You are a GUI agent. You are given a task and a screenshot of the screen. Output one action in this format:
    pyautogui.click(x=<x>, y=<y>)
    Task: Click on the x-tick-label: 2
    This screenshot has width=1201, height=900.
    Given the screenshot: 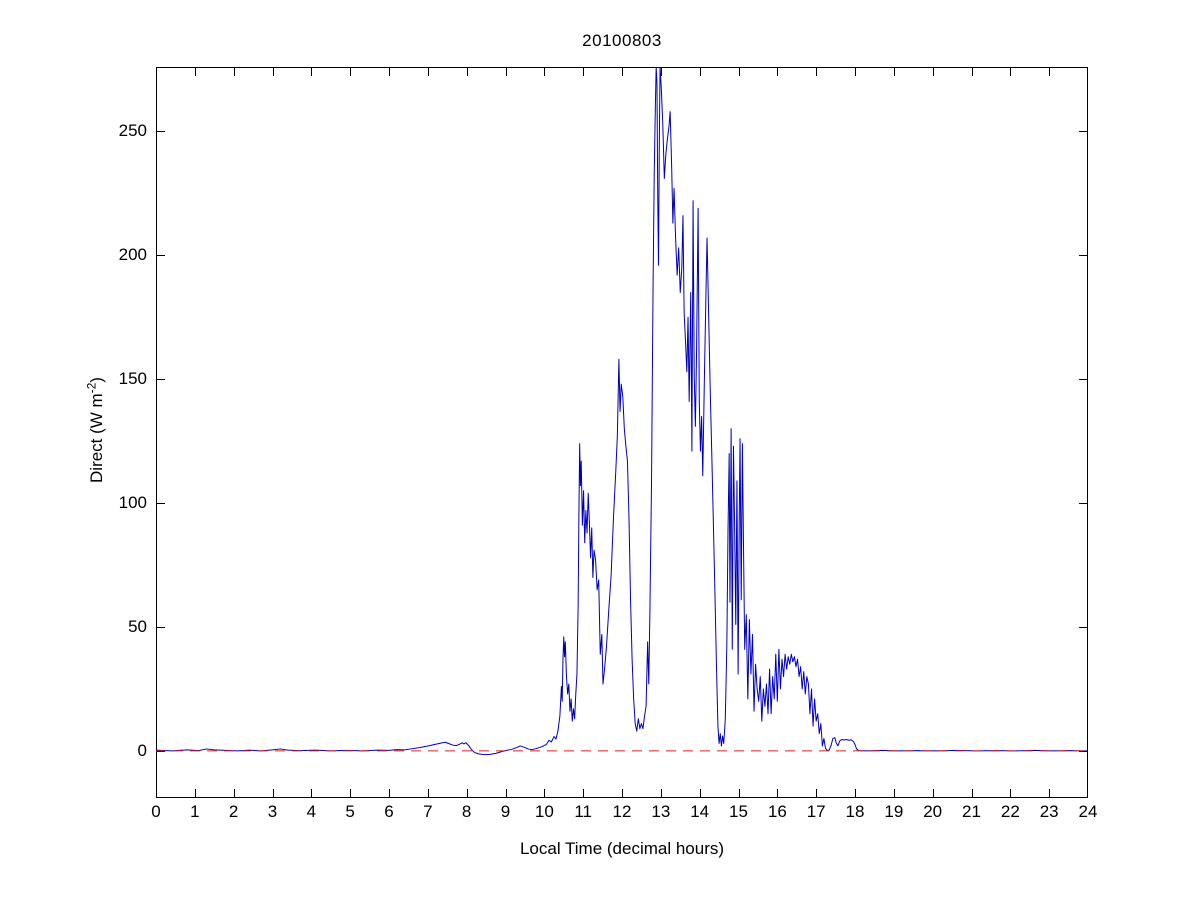 What is the action you would take?
    pyautogui.click(x=233, y=811)
    